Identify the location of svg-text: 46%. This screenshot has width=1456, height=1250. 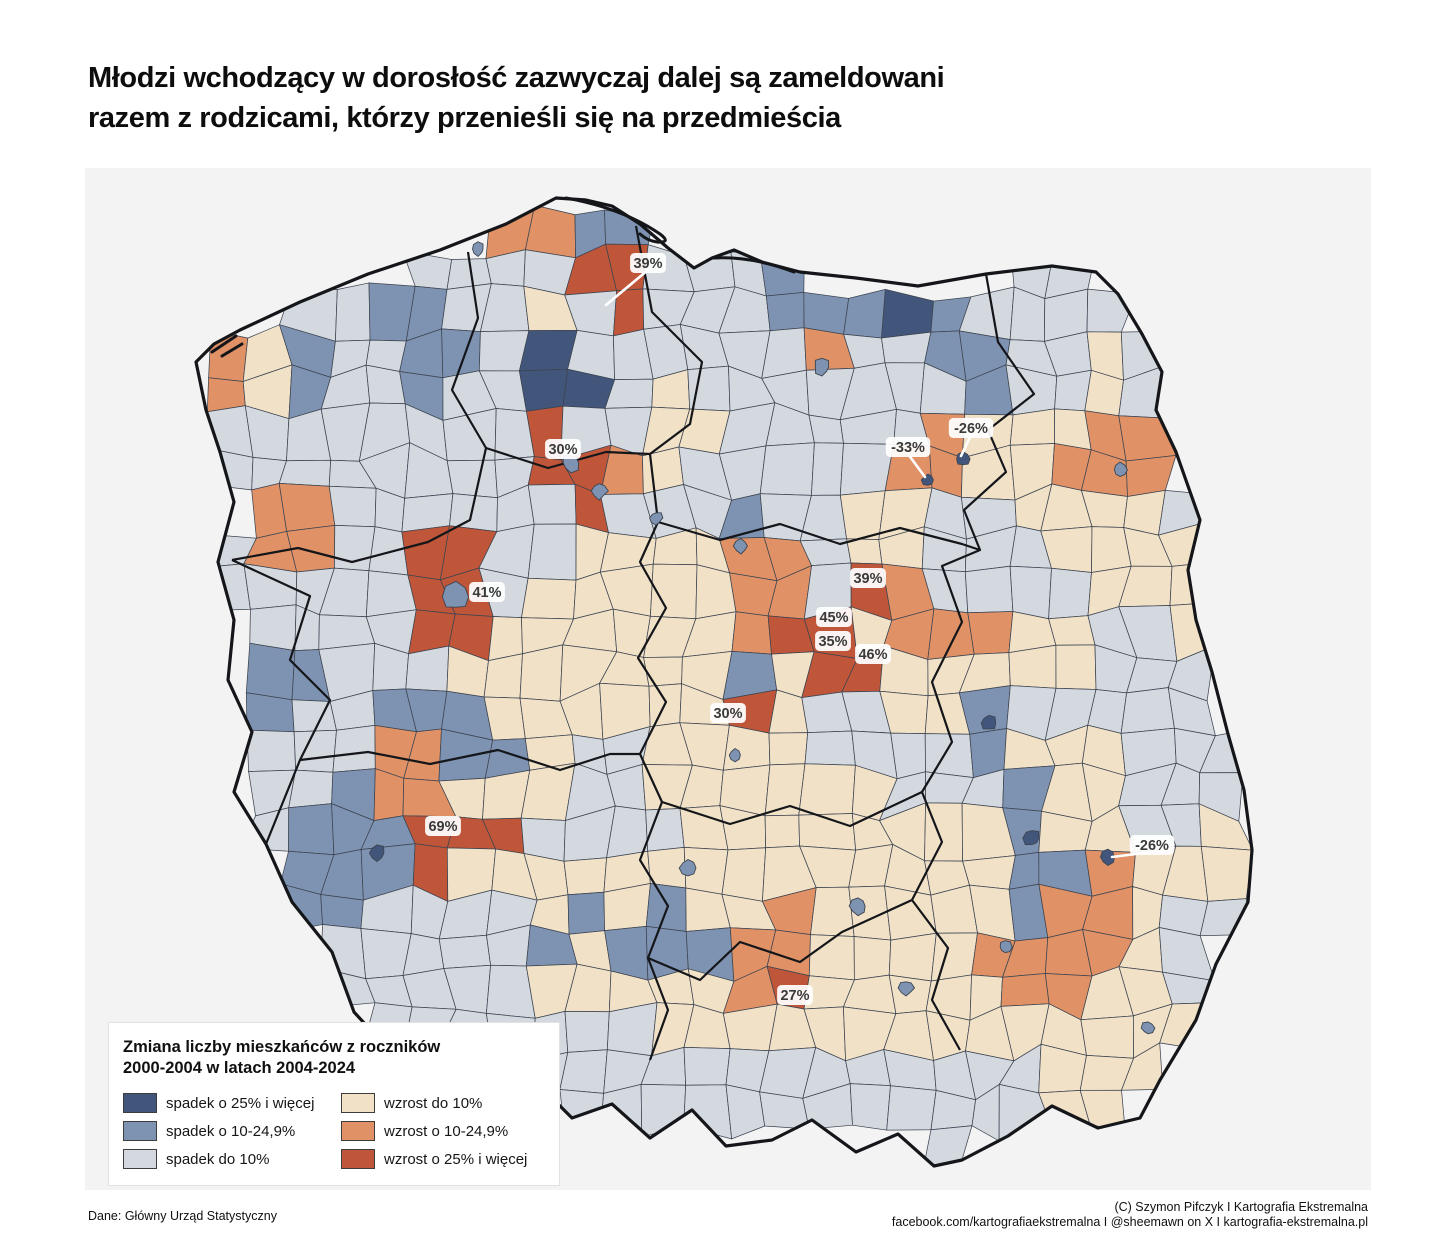
(872, 655).